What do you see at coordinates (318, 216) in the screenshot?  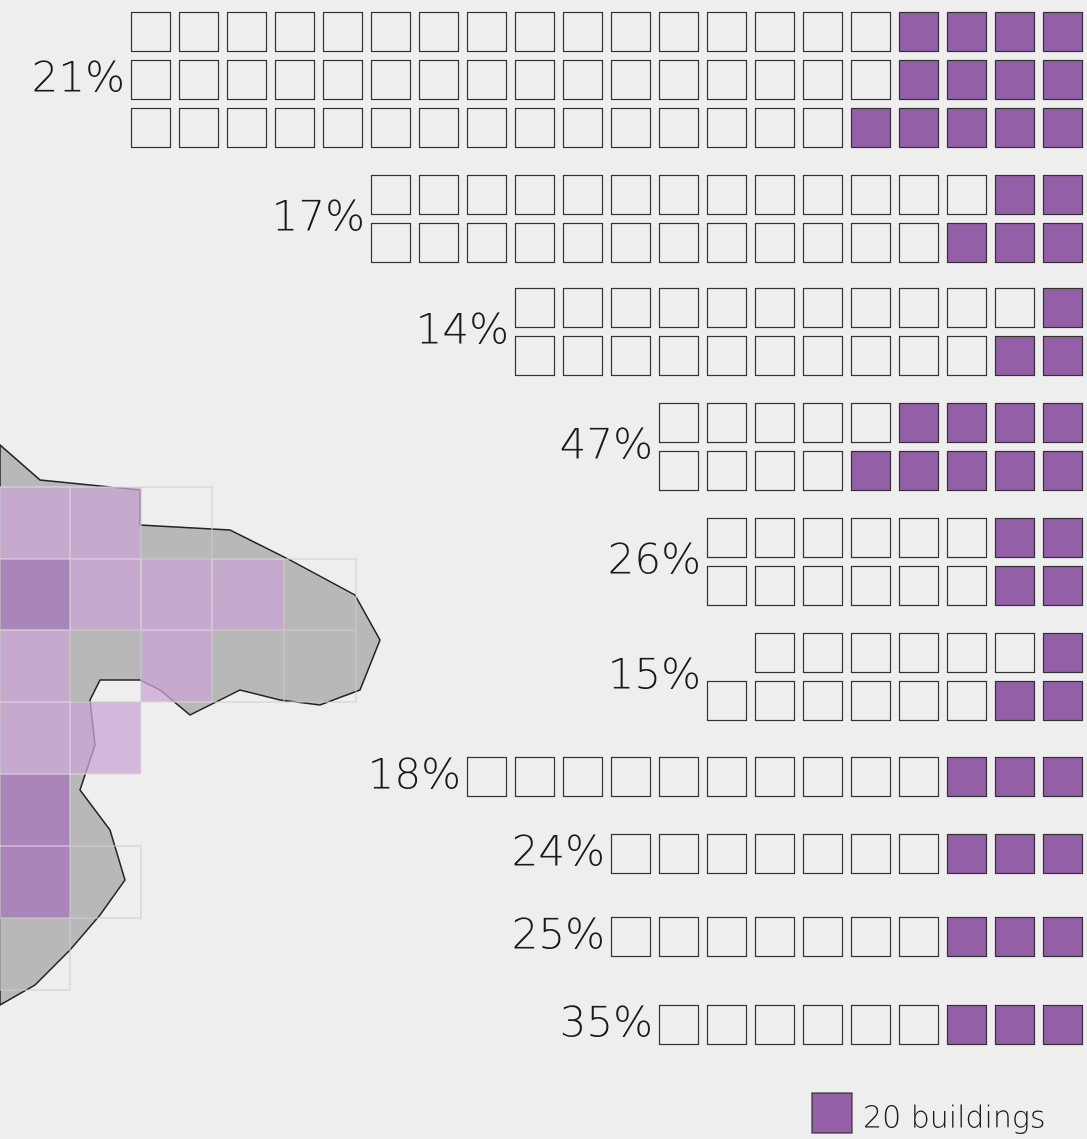 I see `percent-label: 17%` at bounding box center [318, 216].